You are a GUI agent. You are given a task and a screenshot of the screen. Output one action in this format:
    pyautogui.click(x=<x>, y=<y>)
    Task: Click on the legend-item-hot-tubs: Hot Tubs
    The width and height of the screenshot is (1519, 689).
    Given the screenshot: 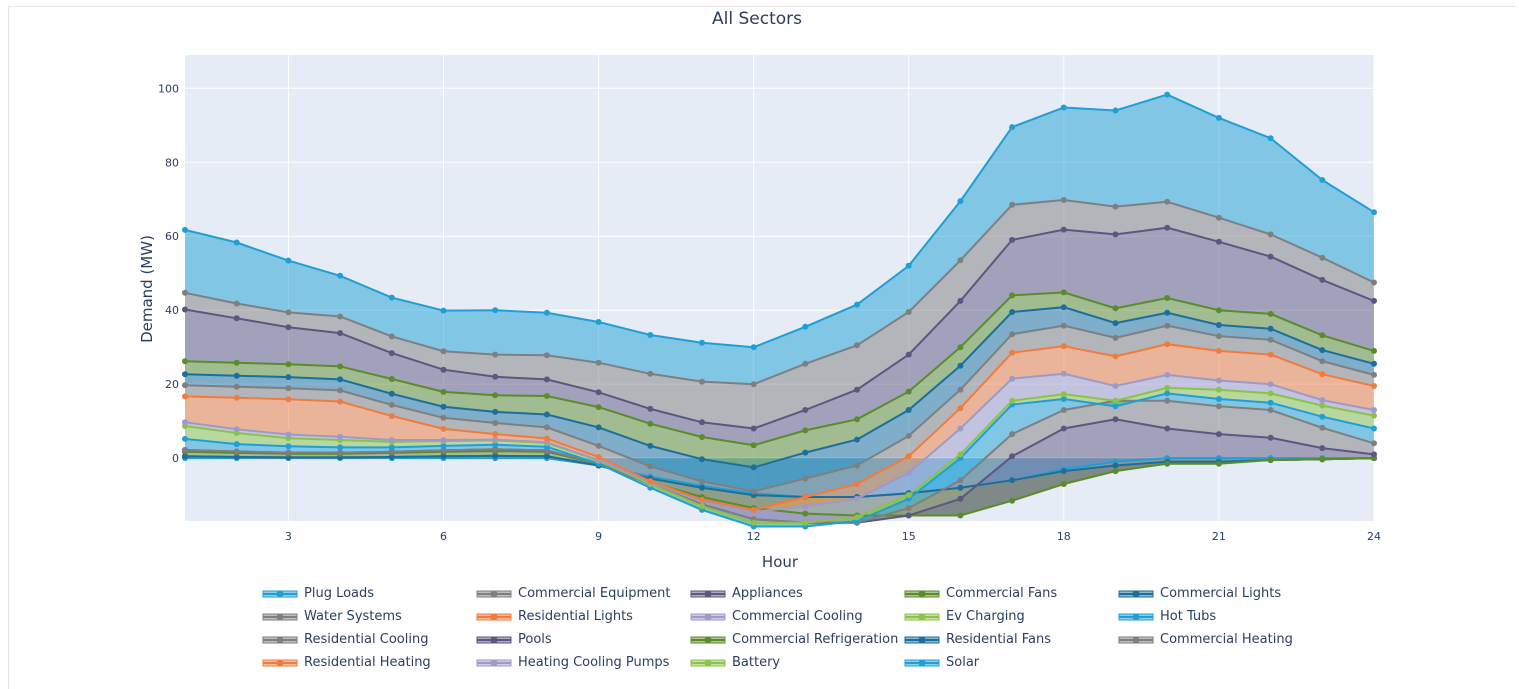 What is the action you would take?
    pyautogui.click(x=1225, y=616)
    